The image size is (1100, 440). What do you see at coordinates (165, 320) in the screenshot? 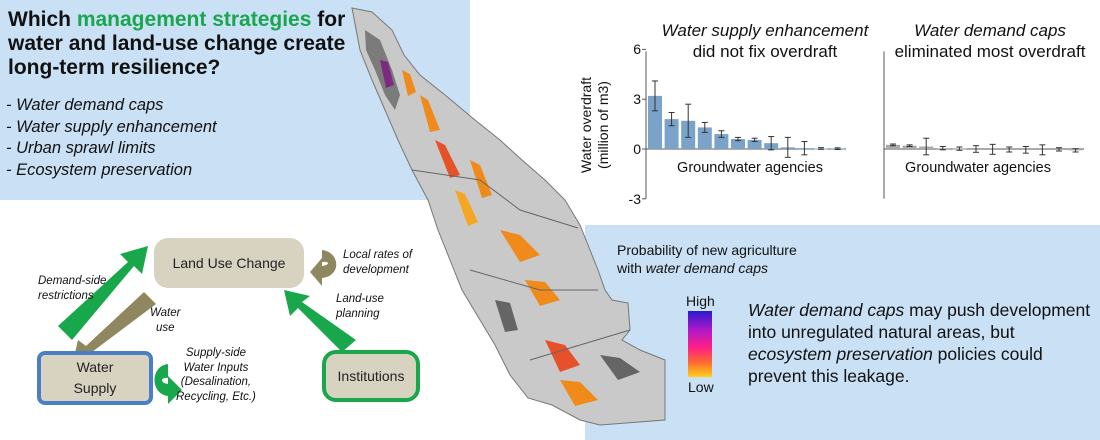
I see `water-use-label: Water use` at bounding box center [165, 320].